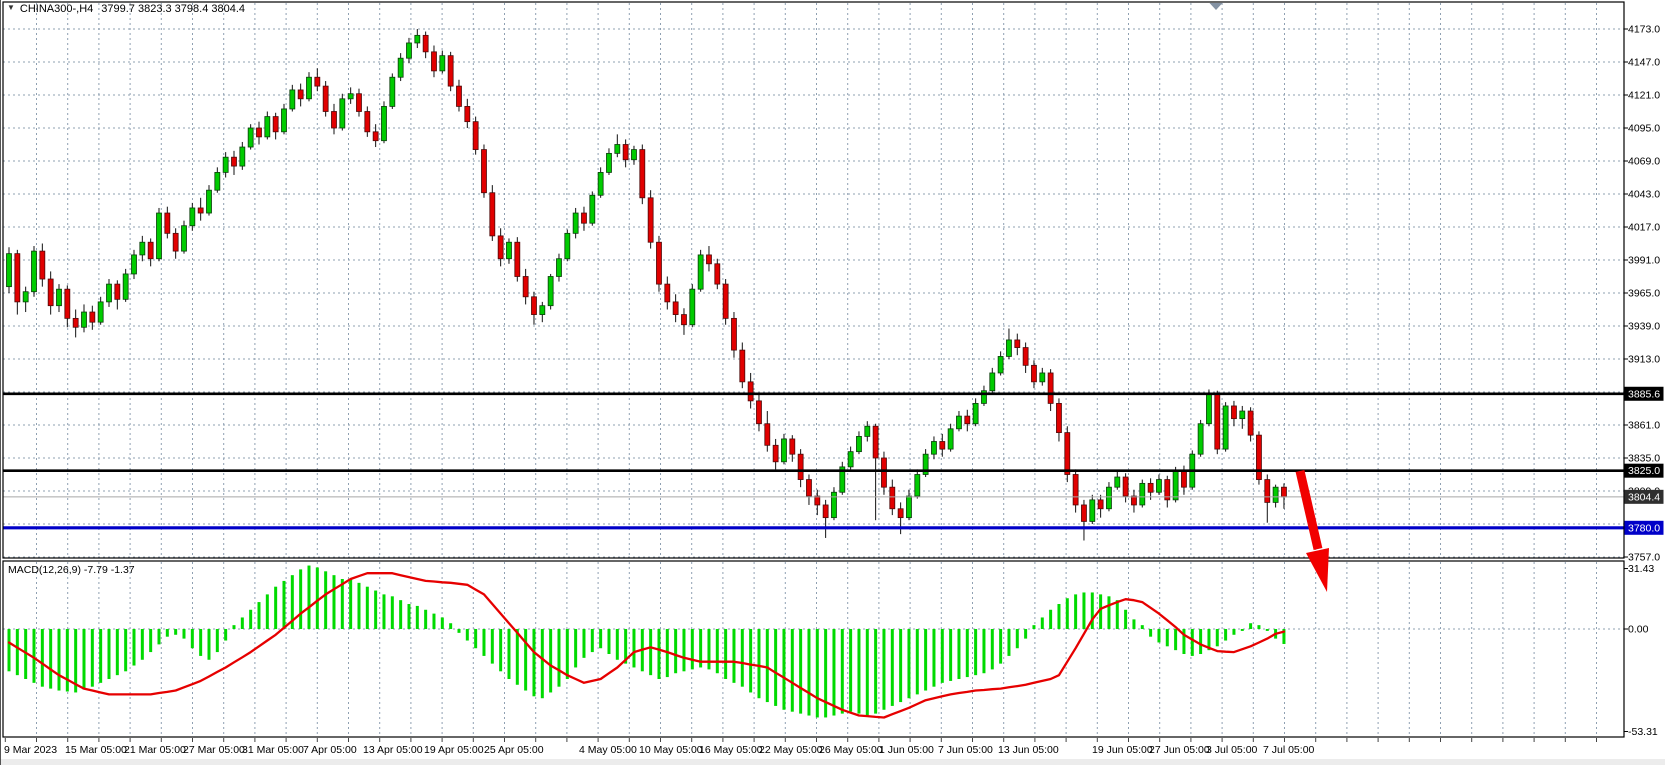 The image size is (1665, 765). What do you see at coordinates (273, 750) in the screenshot?
I see `svg-text: 31 Mar 05:00` at bounding box center [273, 750].